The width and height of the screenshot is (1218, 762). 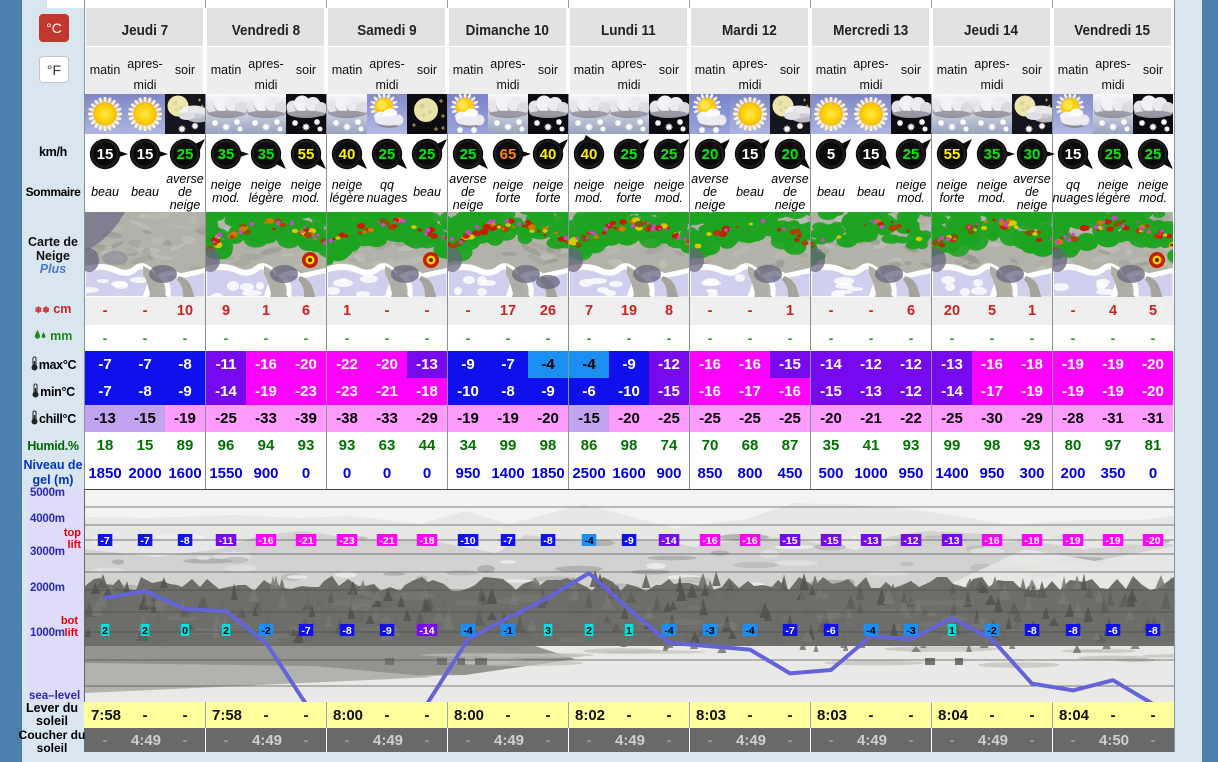 What do you see at coordinates (507, 631) in the screenshot?
I see `svg-text: -1` at bounding box center [507, 631].